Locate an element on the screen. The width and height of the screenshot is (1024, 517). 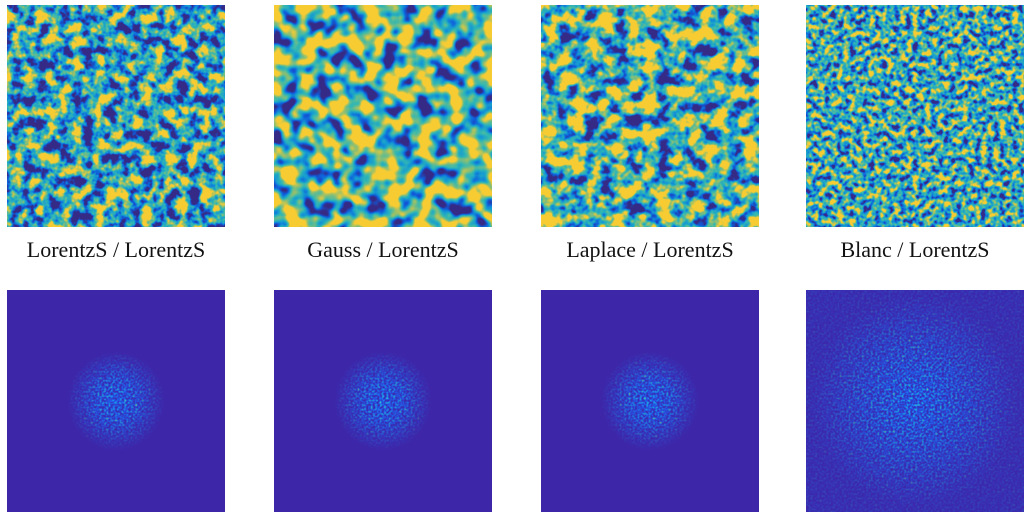
panel-label: Gauss / LorentzS is located at coordinates (383, 249).